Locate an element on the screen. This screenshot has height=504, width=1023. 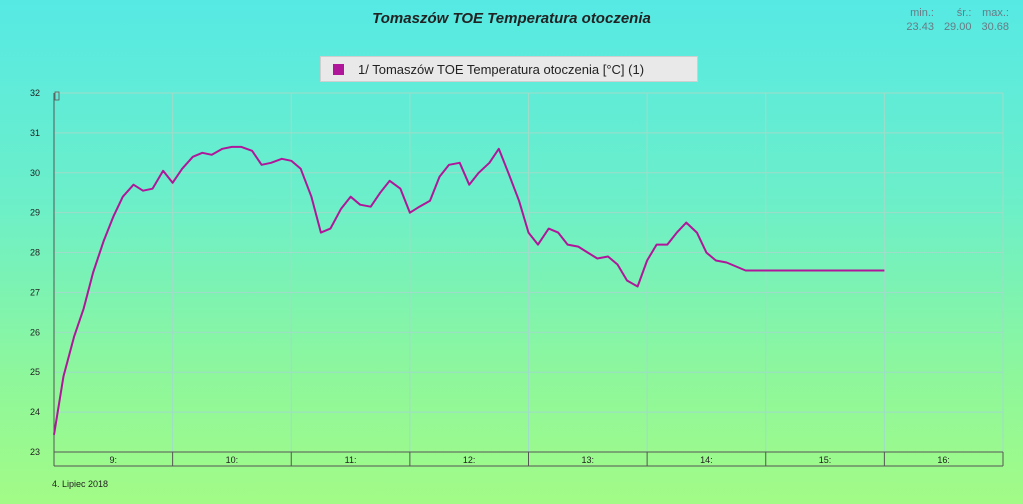
y-tick-label: 25 is located at coordinates (35, 372).